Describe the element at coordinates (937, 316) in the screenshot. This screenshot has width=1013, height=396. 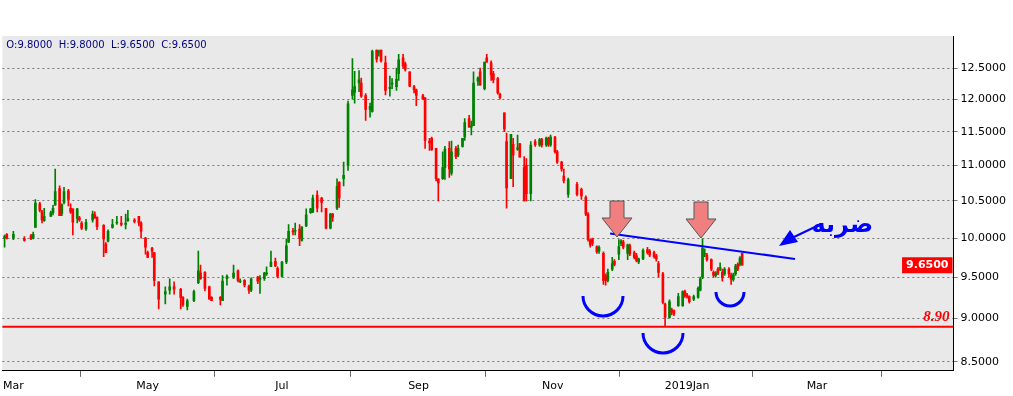
I see `ref-line-label: 8.90` at that location.